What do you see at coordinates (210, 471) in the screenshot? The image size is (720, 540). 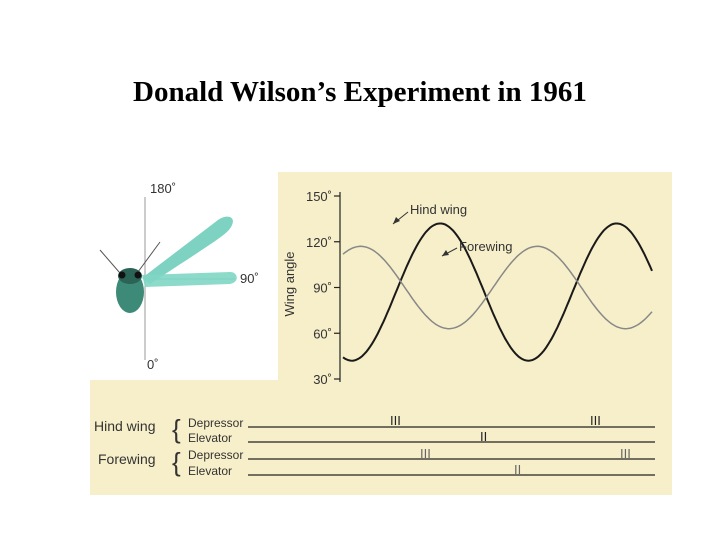 I see `muscle-label-row-4: Elevator` at bounding box center [210, 471].